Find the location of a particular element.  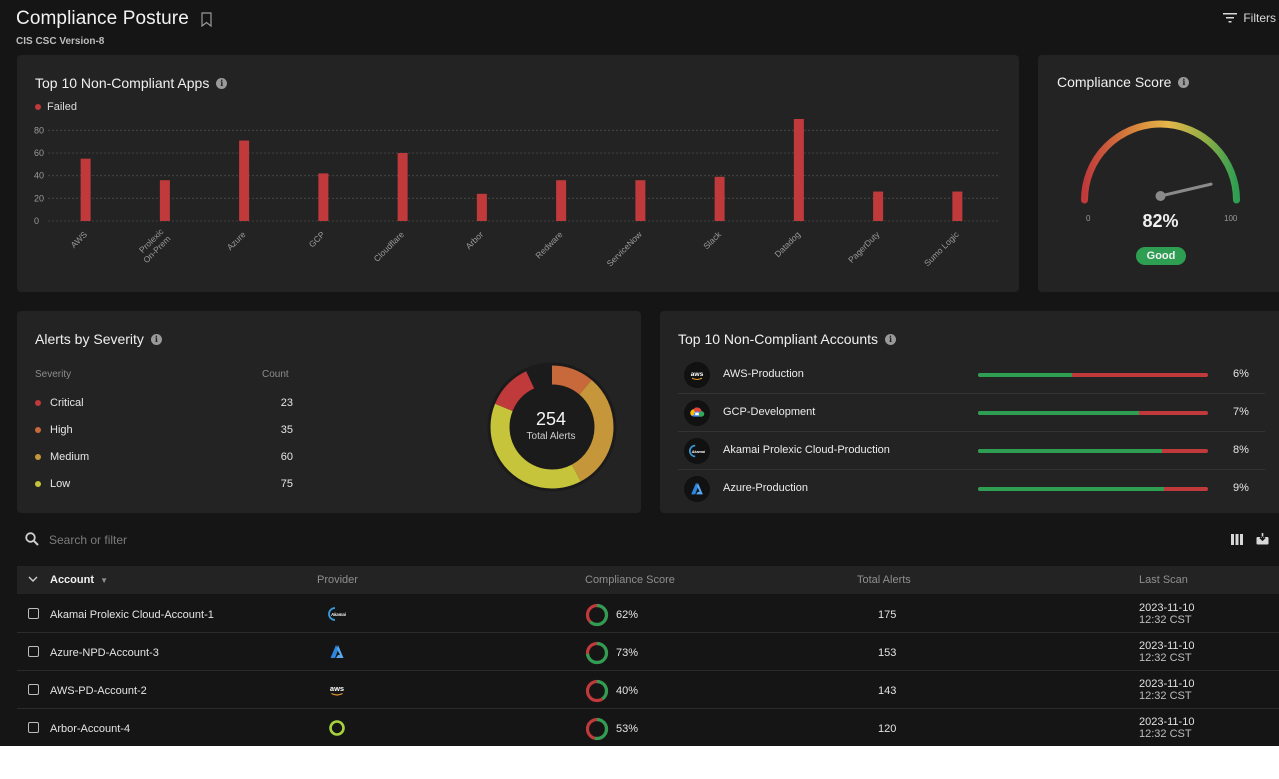

akamai-logo-text: Akamai is located at coordinates (698, 452).